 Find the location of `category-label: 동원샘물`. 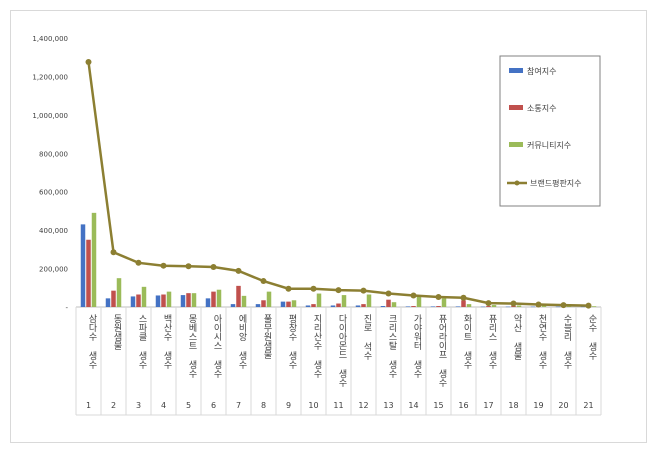

category-label: 동원샘물 is located at coordinates (117, 332).